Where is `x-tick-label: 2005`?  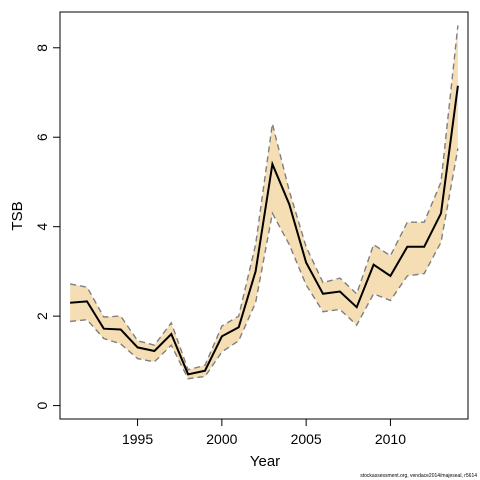 x-tick-label: 2005 is located at coordinates (306, 439).